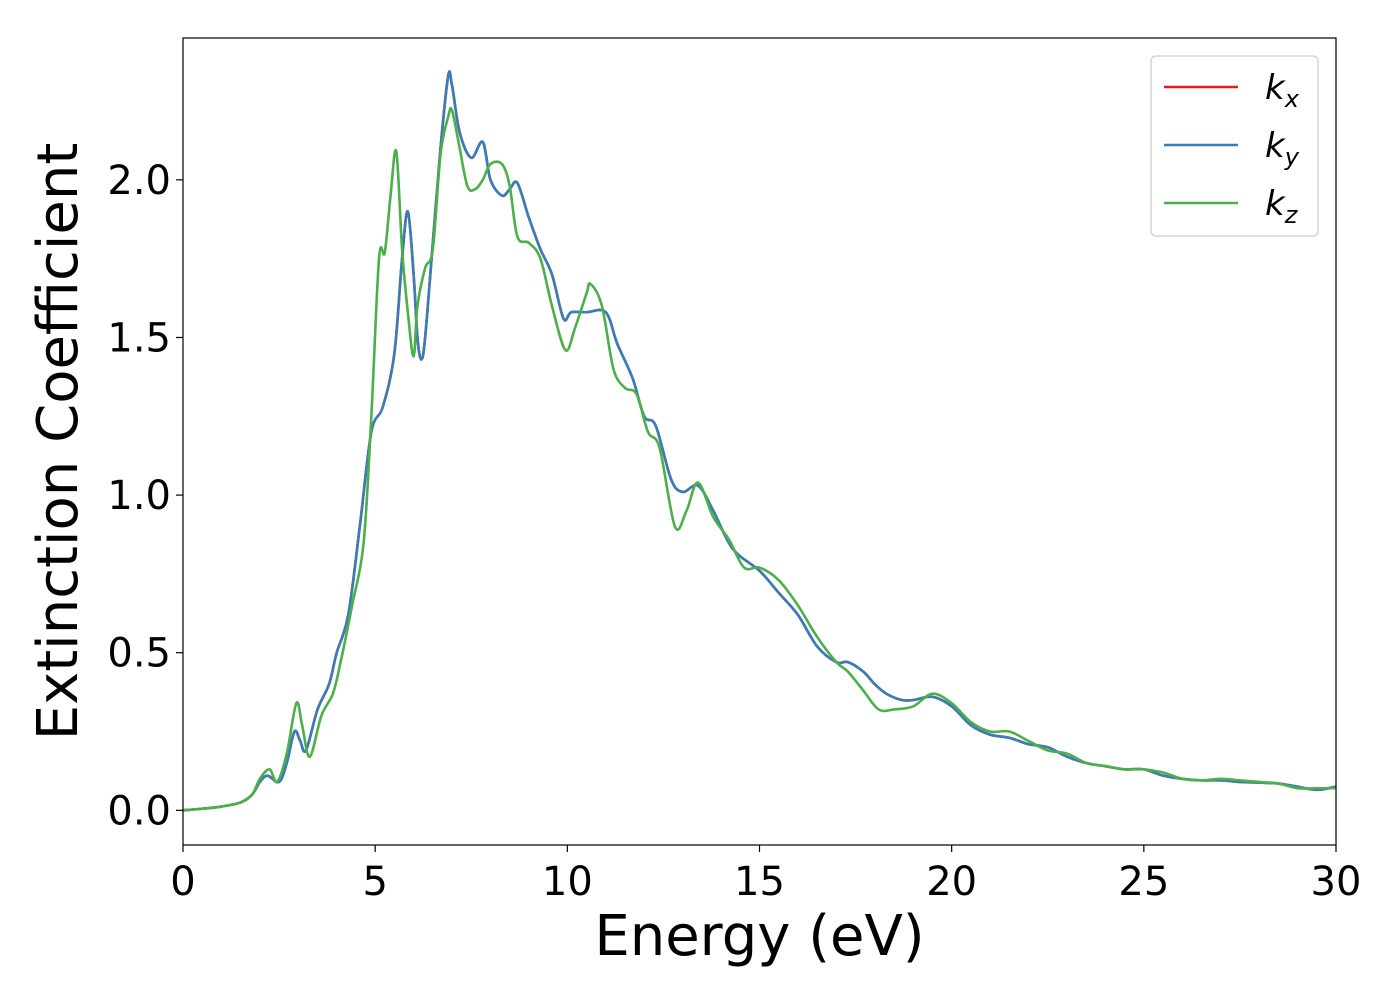 This screenshot has width=1400, height=1000. What do you see at coordinates (139, 654) in the screenshot?
I see `y-tick-label: 0.5` at bounding box center [139, 654].